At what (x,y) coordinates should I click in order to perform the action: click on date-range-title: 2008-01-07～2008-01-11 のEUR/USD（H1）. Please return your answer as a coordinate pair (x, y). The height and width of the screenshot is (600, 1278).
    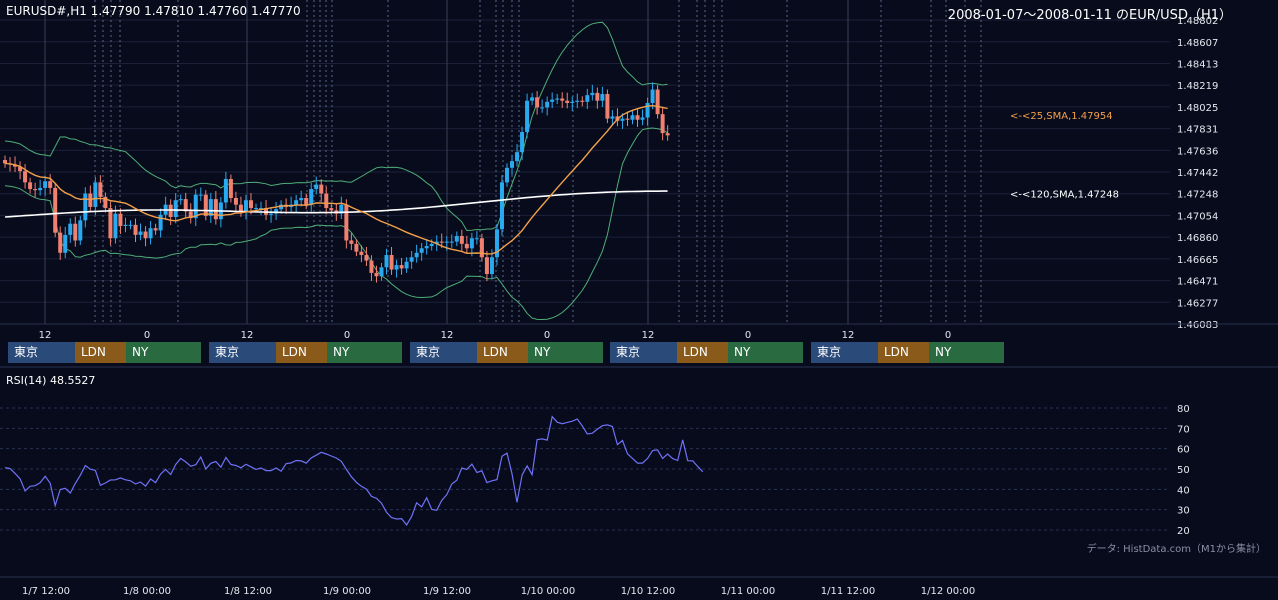
    Looking at the image, I should click on (1089, 15).